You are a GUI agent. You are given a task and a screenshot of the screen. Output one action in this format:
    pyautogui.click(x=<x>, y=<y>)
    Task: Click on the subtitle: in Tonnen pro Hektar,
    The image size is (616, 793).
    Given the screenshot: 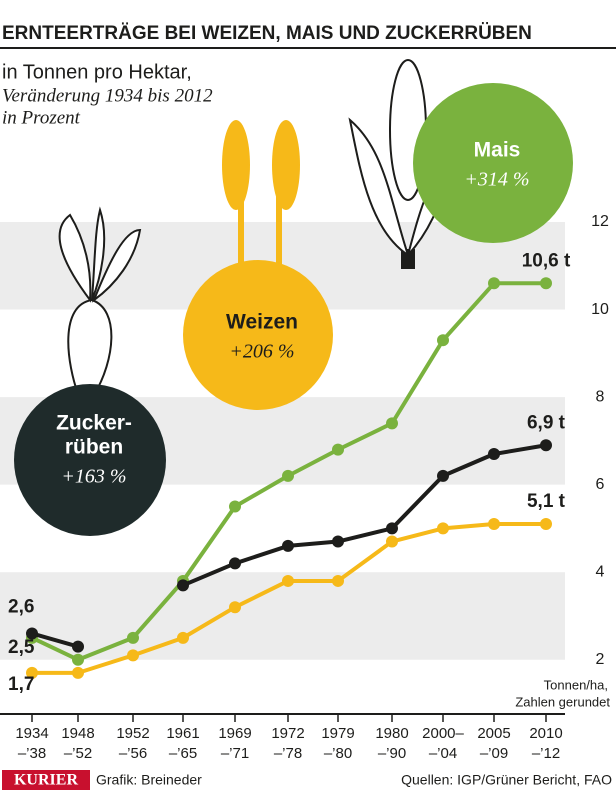 What is the action you would take?
    pyautogui.click(x=97, y=72)
    